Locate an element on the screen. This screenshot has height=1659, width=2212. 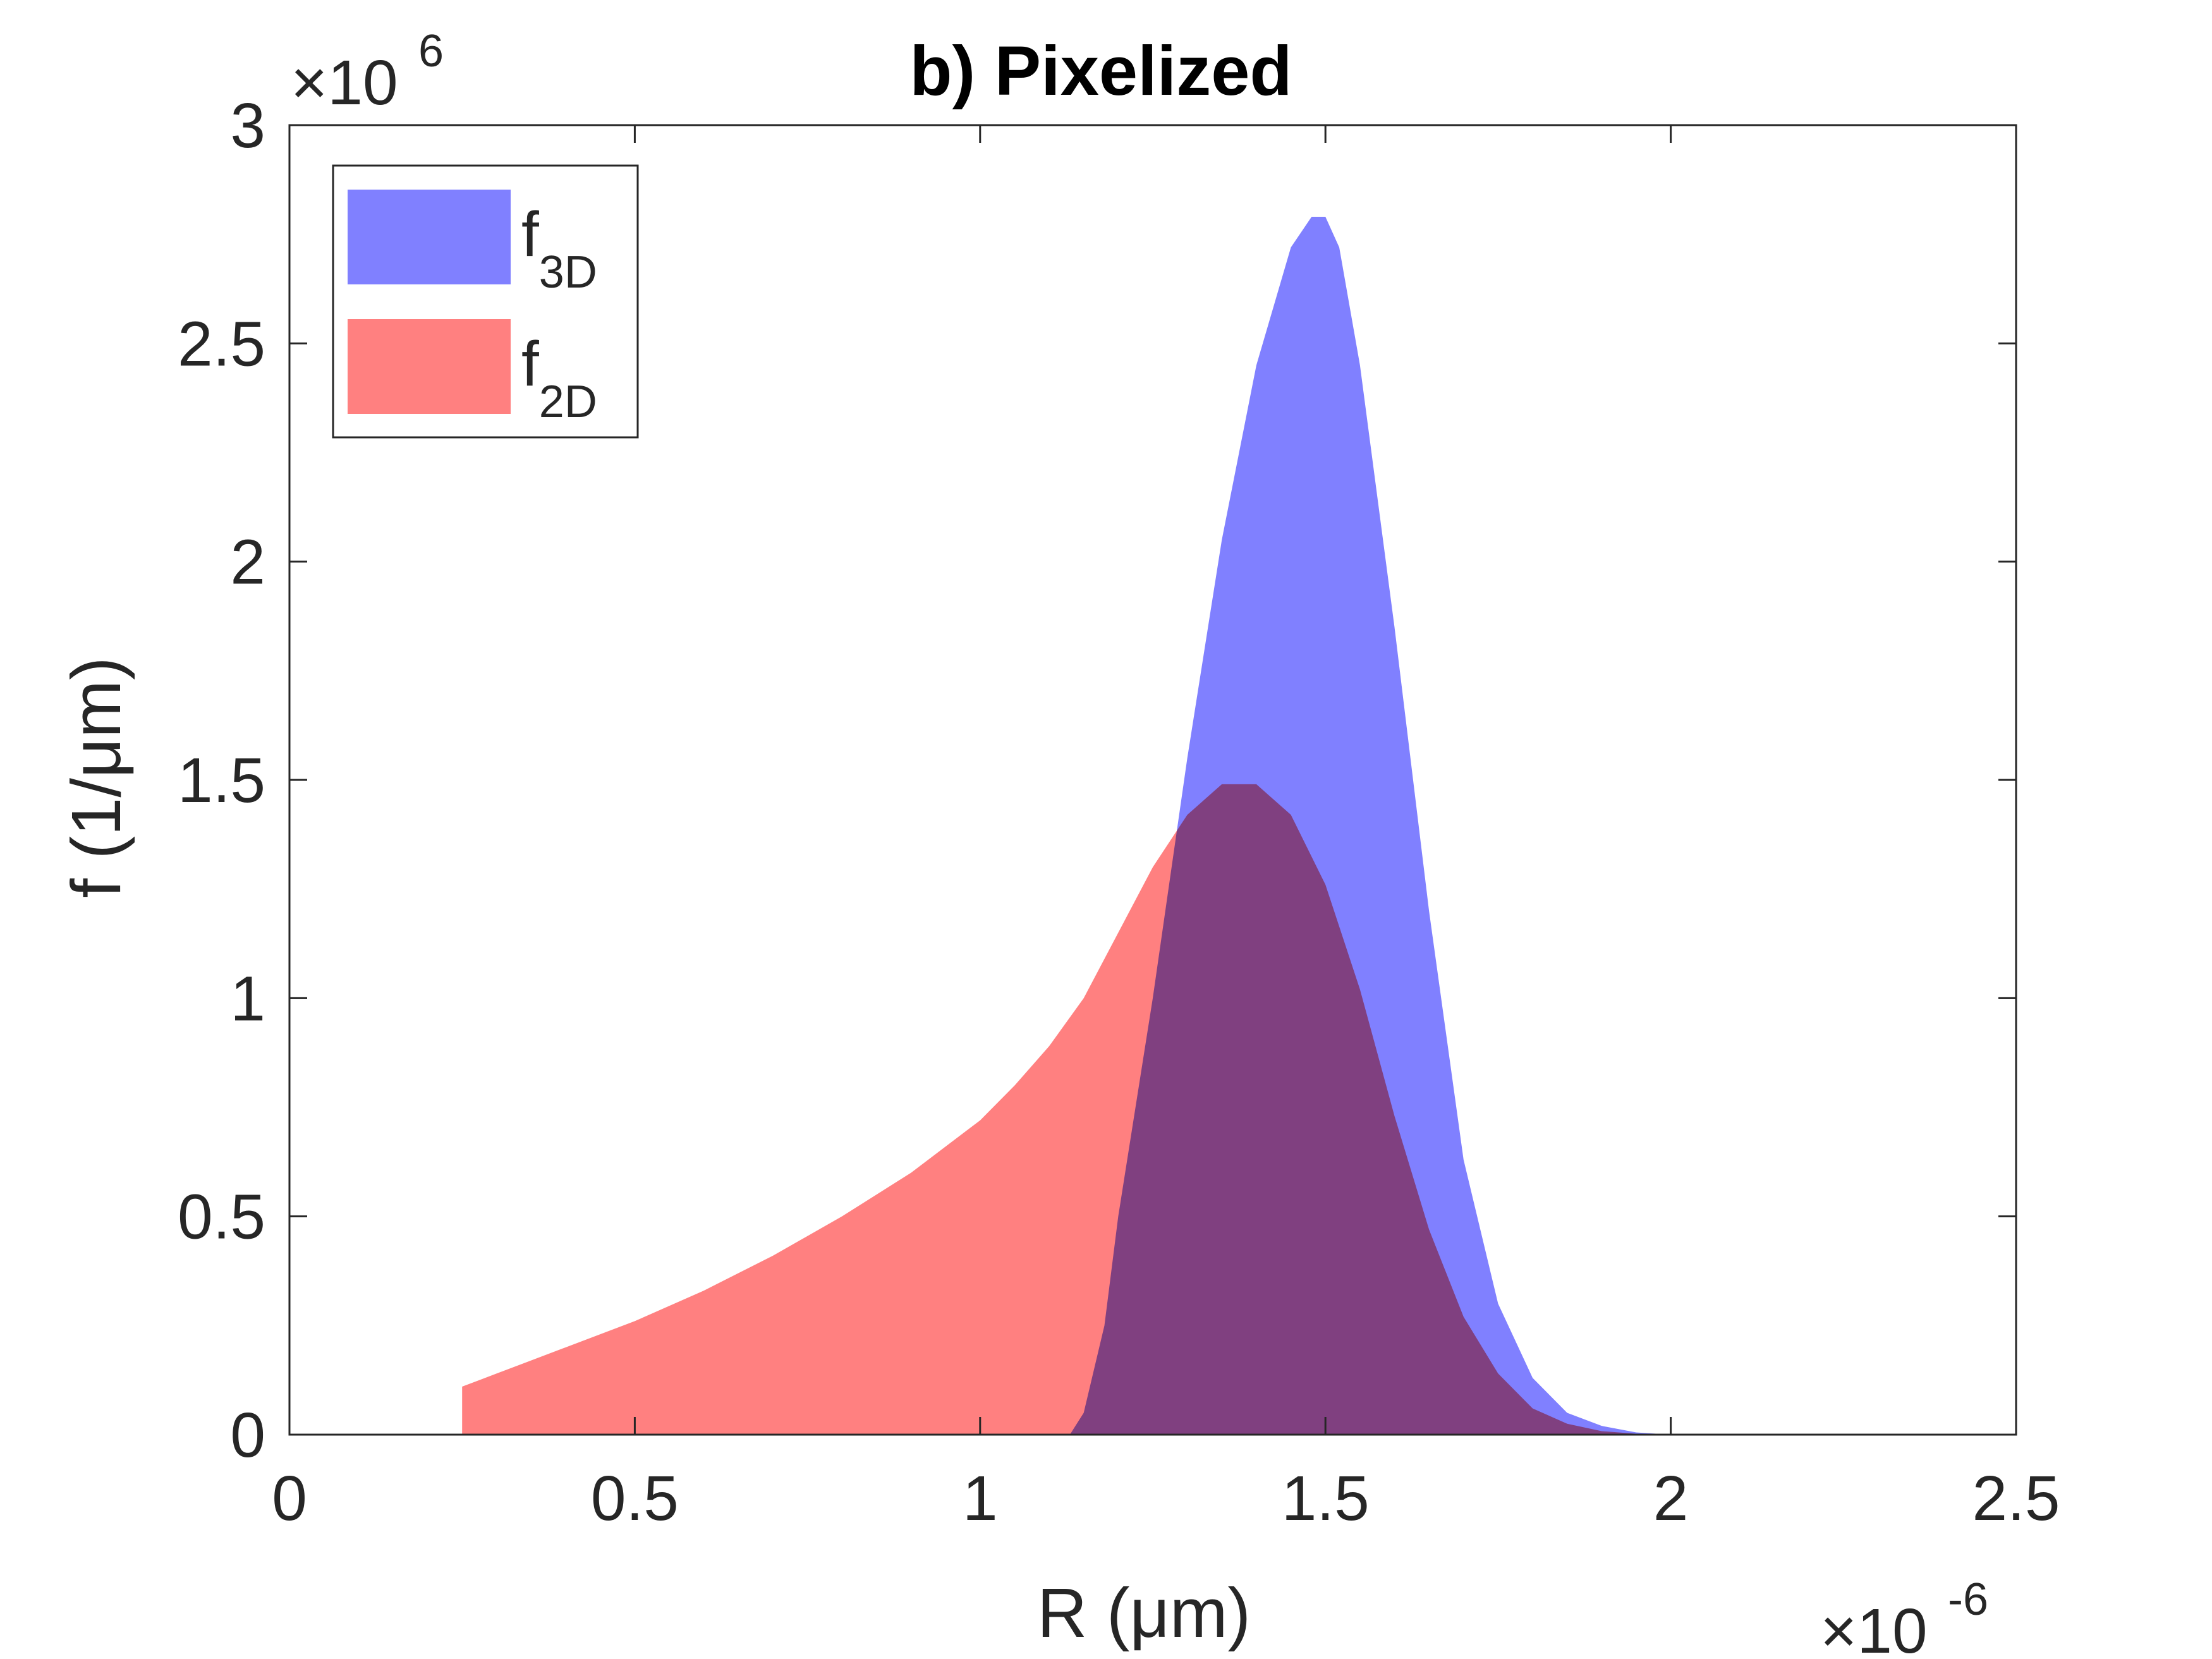
x-tick-labels: 0 0.5 1 1.5 2 2.5 is located at coordinates (1166, 1498).